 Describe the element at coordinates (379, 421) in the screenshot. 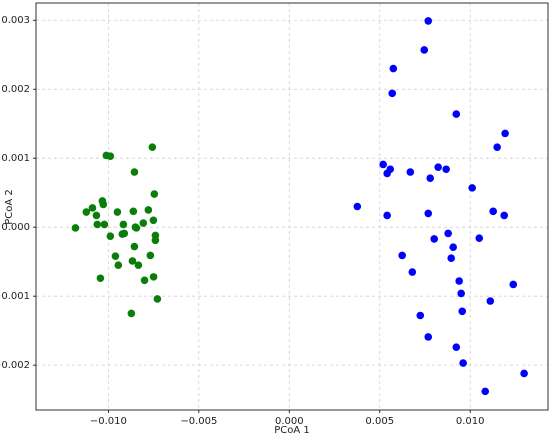

I see `x-tick-label: 0.005` at that location.